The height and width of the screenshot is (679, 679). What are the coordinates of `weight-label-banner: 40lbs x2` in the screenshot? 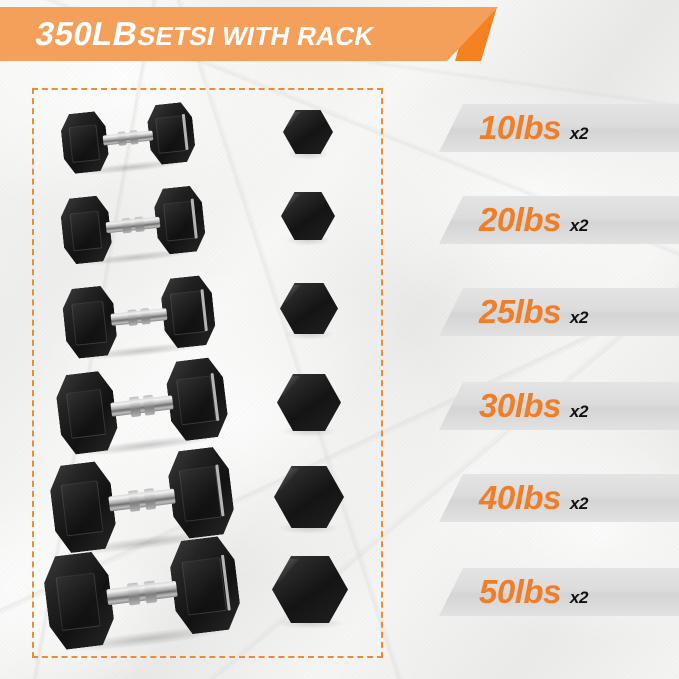 It's located at (559, 498).